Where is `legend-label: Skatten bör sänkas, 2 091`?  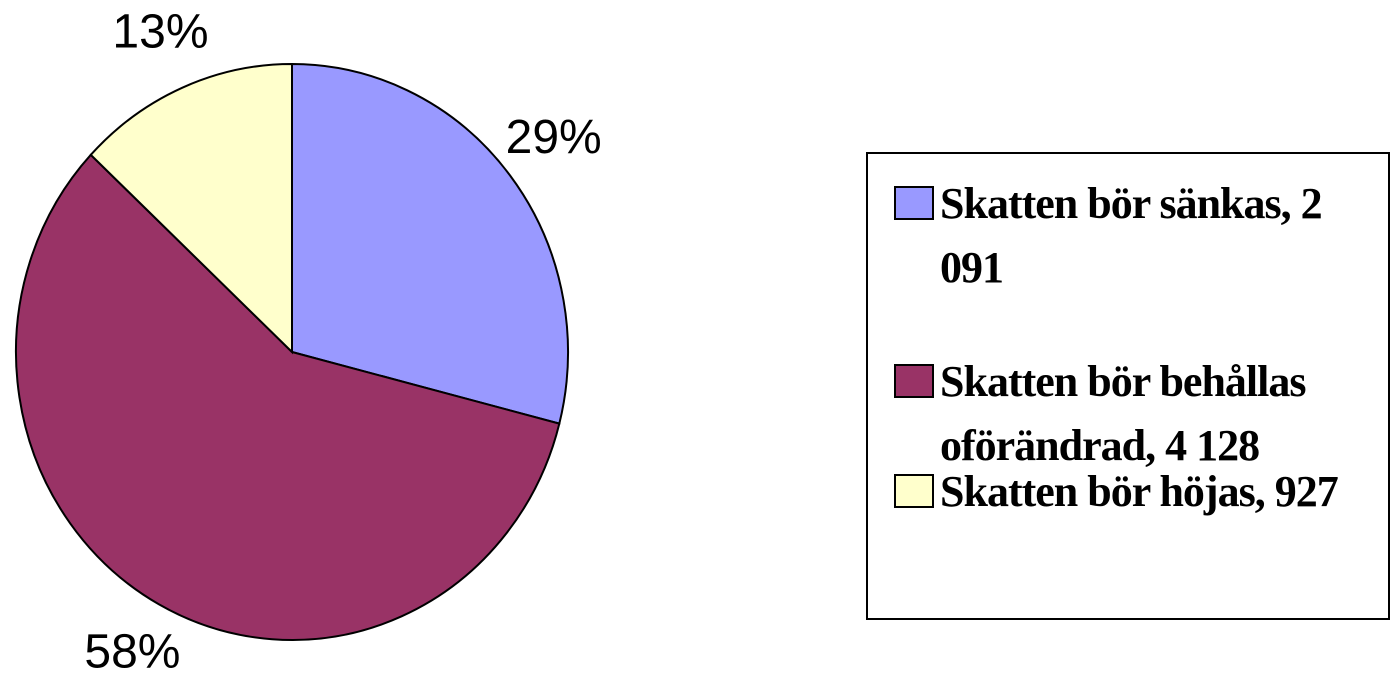
legend-label: Skatten bör sänkas, 2 091 is located at coordinates (1131, 235).